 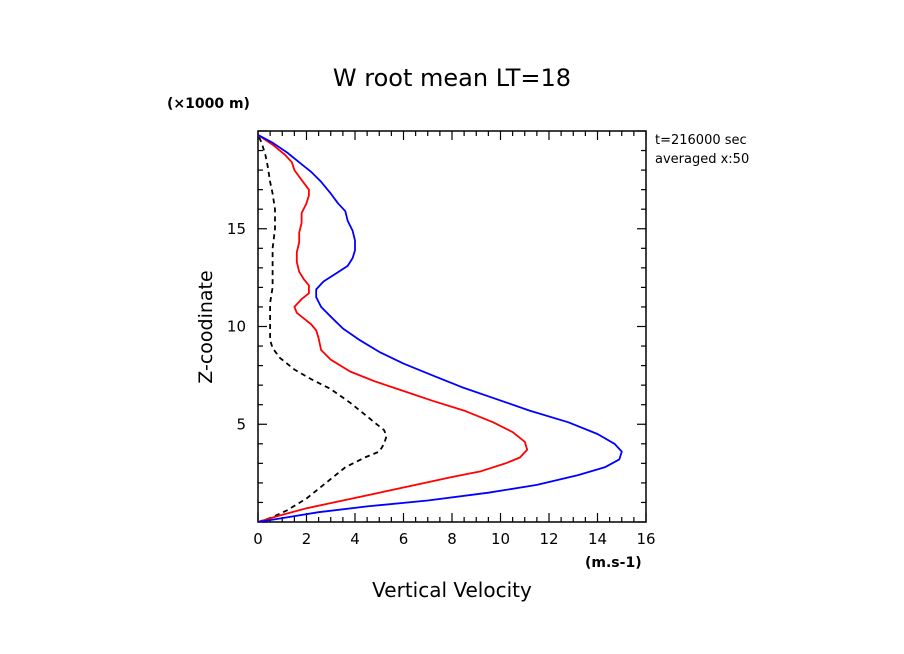 What do you see at coordinates (548, 539) in the screenshot?
I see `x-tick-label: 12` at bounding box center [548, 539].